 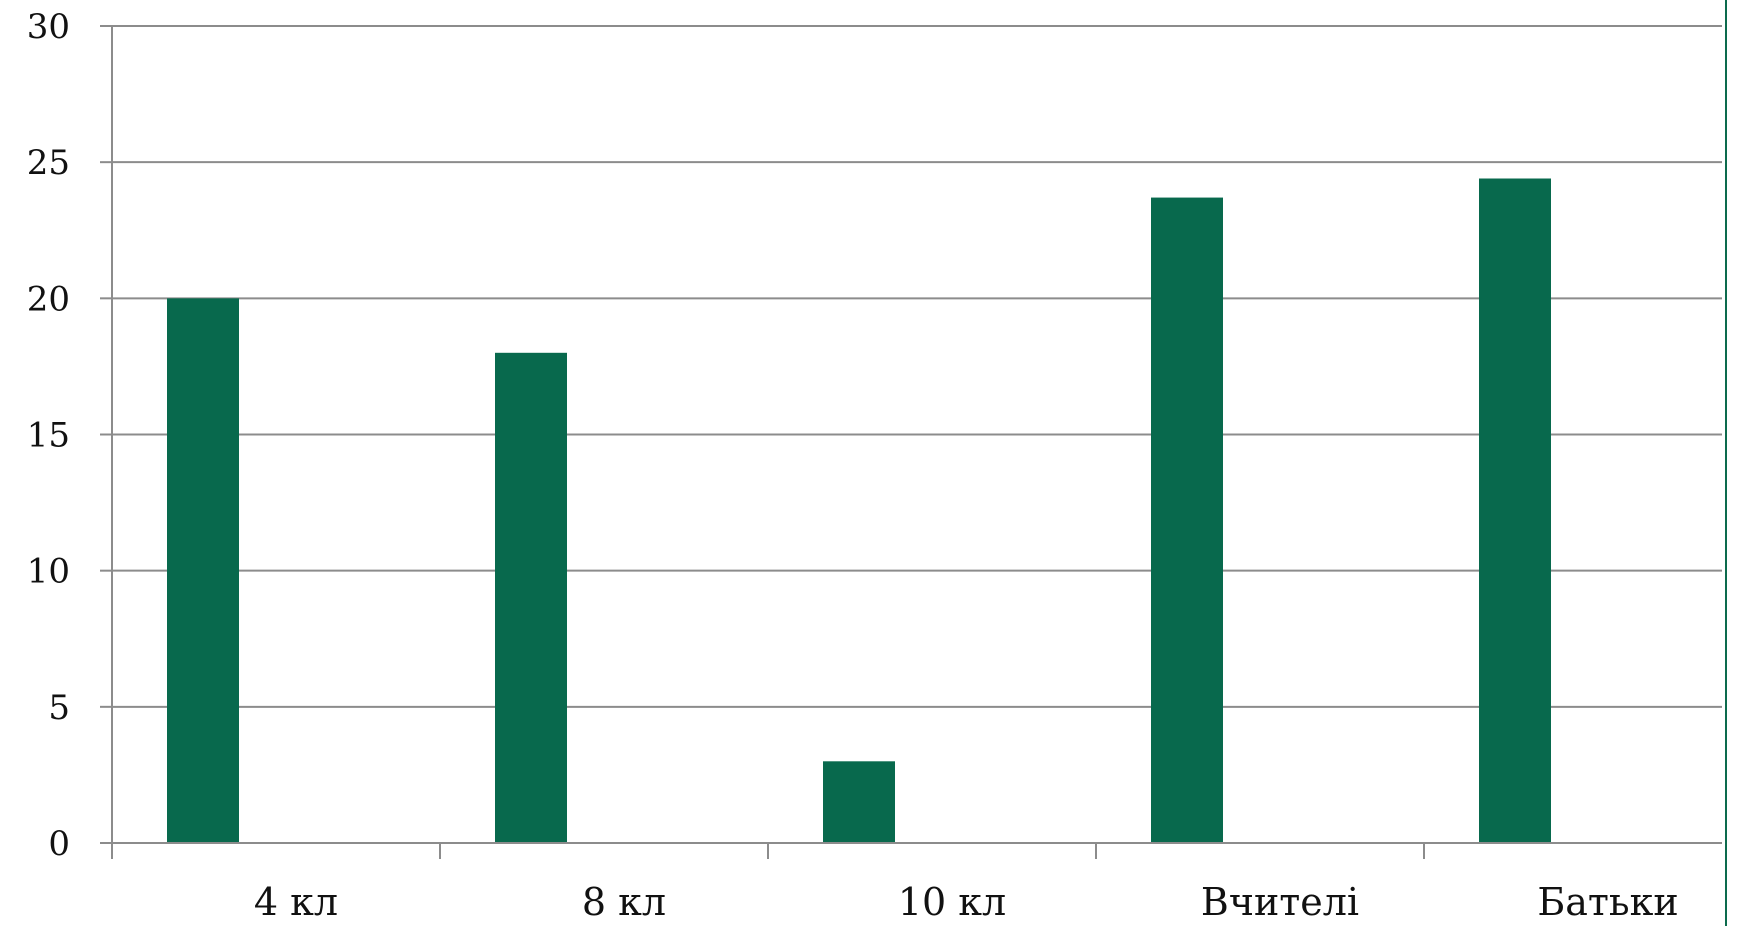 I want to click on y-tick-label: 15, so click(x=48, y=436).